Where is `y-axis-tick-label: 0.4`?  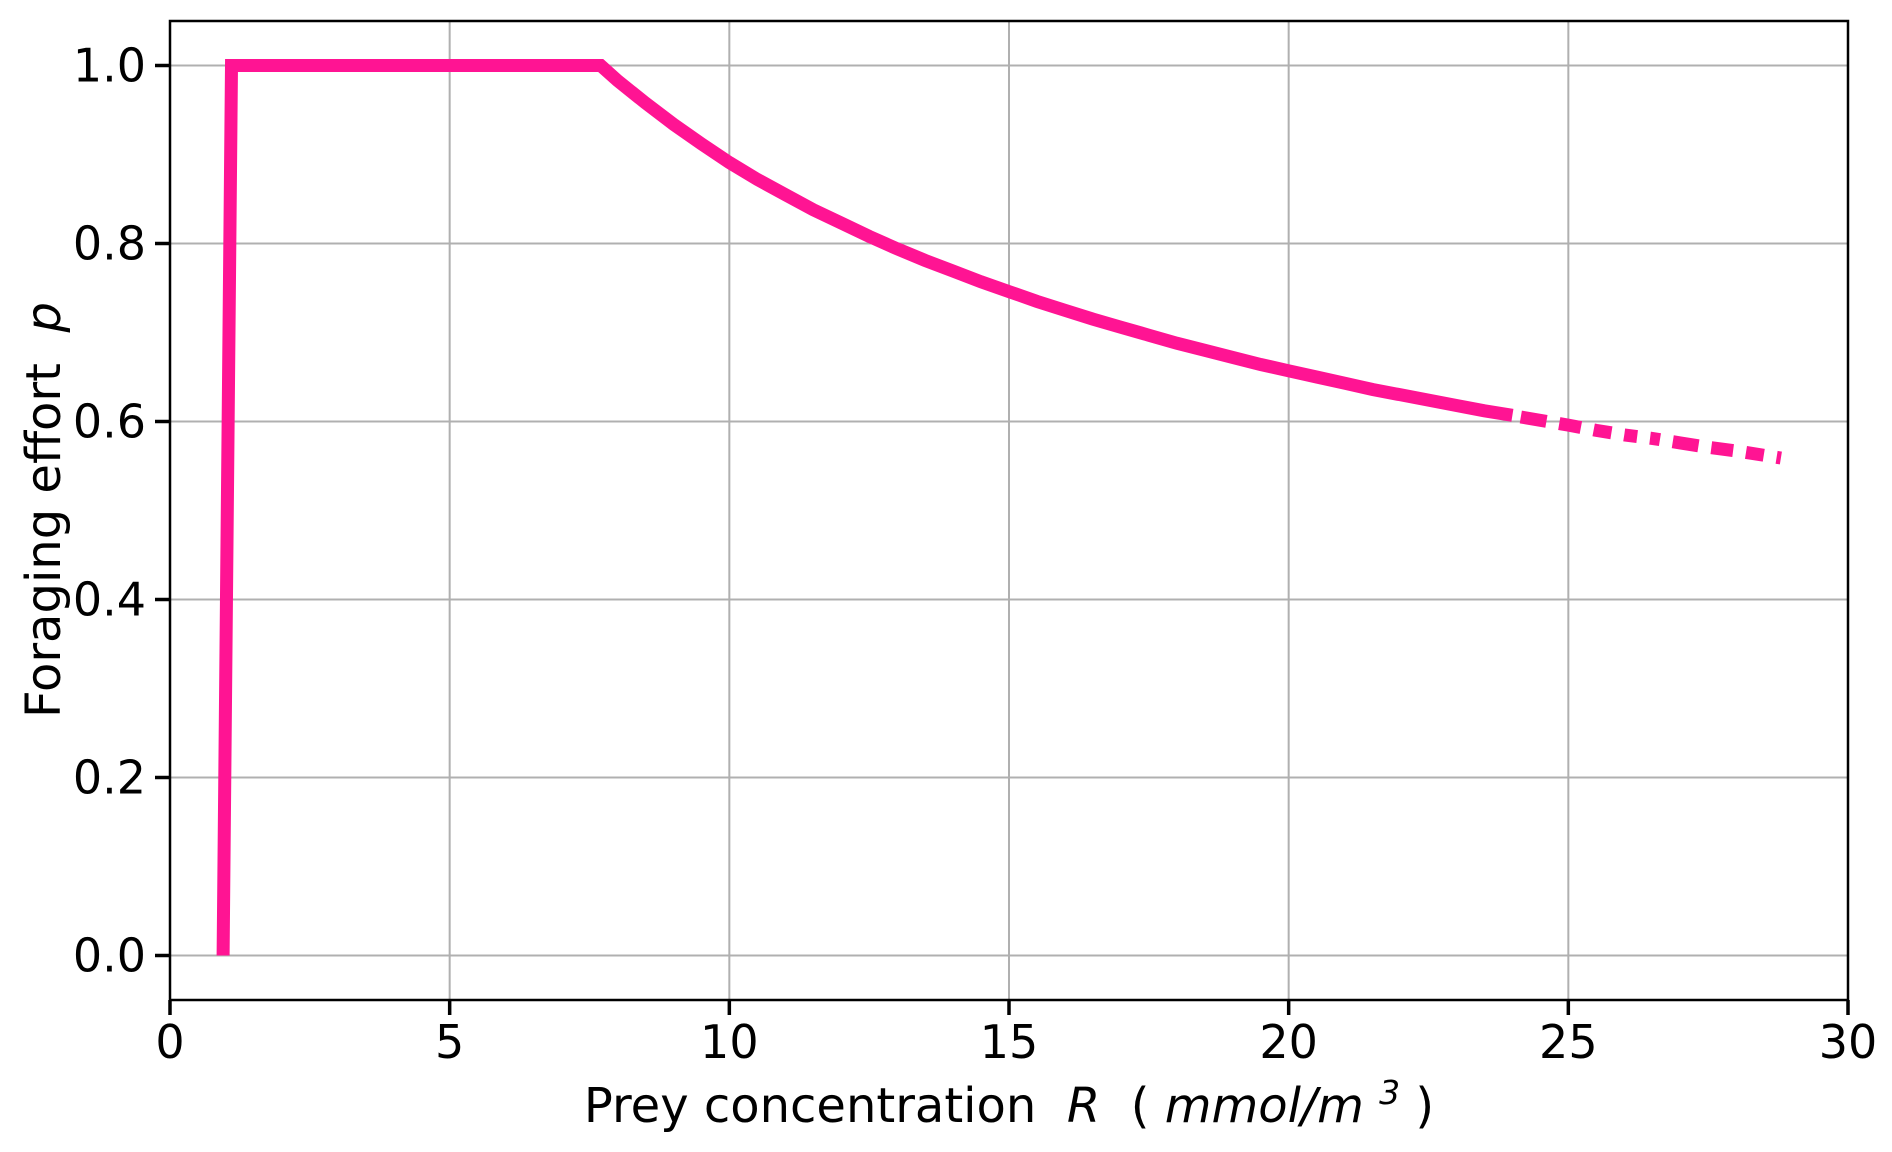 y-axis-tick-label: 0.4 is located at coordinates (109, 600).